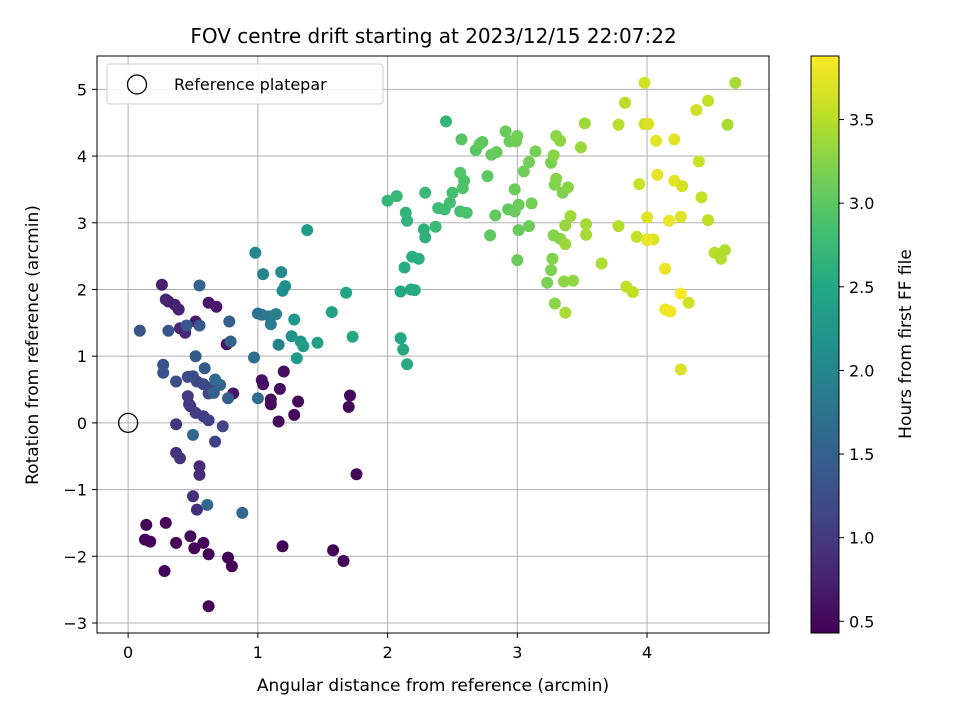 The width and height of the screenshot is (960, 720). Describe the element at coordinates (861, 538) in the screenshot. I see `colorbar-tick-label: 1.0` at that location.